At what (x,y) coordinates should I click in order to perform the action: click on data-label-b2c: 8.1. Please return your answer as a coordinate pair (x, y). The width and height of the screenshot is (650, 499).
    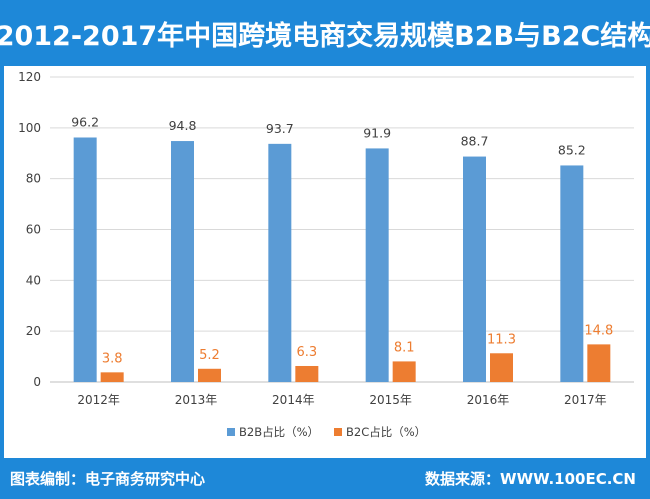
    Looking at the image, I should click on (404, 347).